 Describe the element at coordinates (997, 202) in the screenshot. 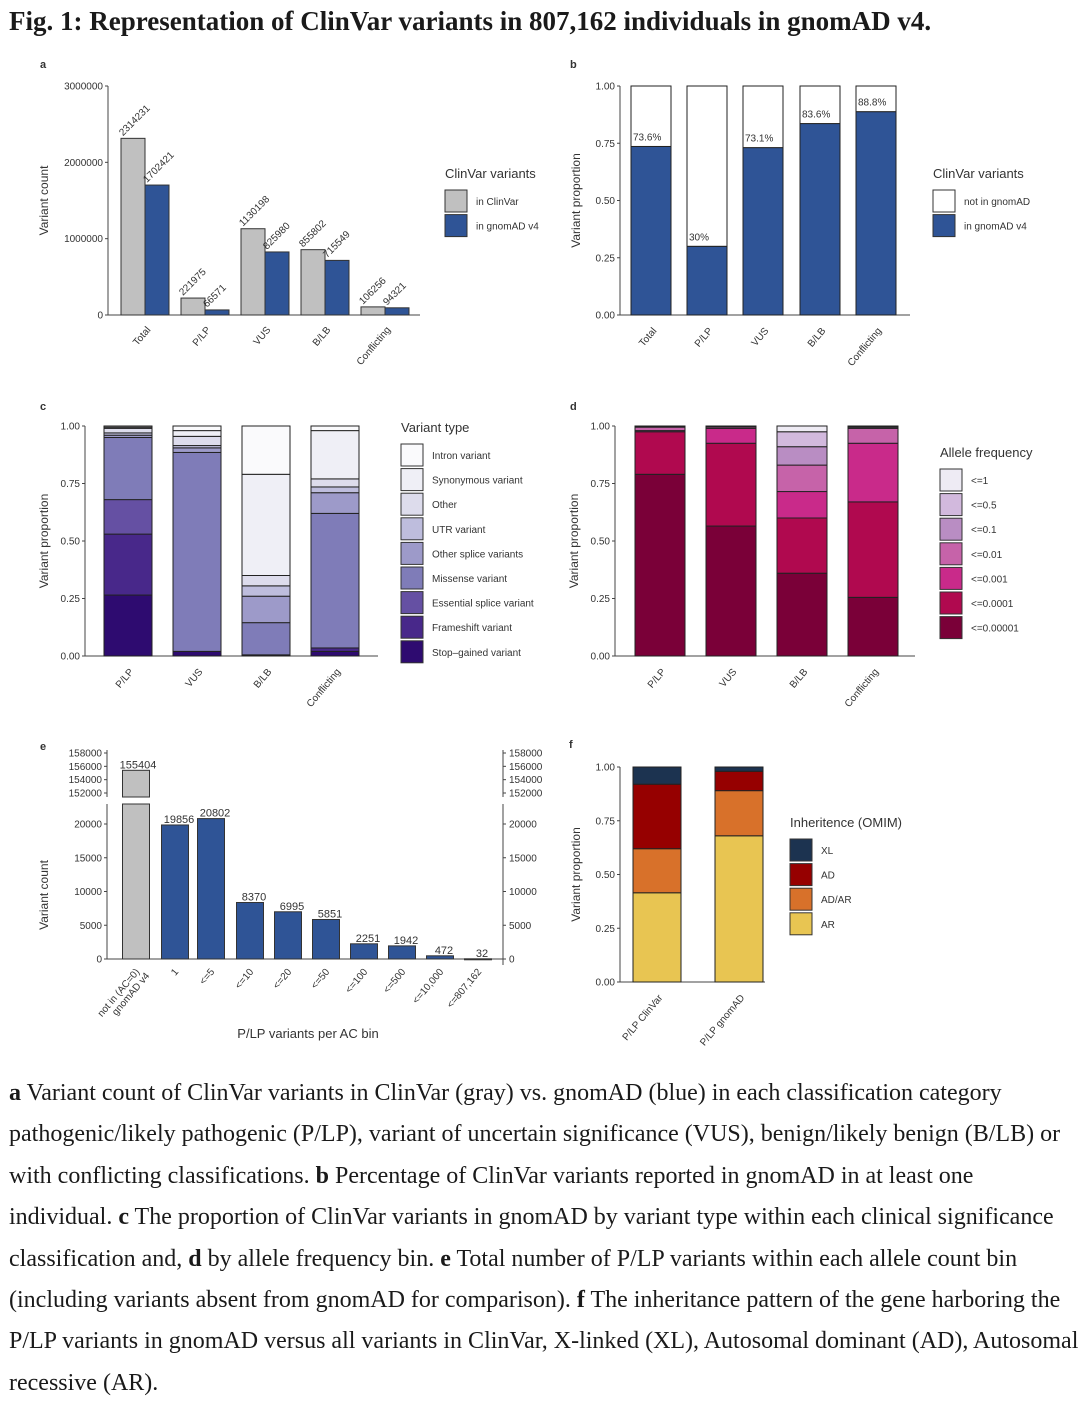

I see `legend-b-label: not in gnomAD` at that location.